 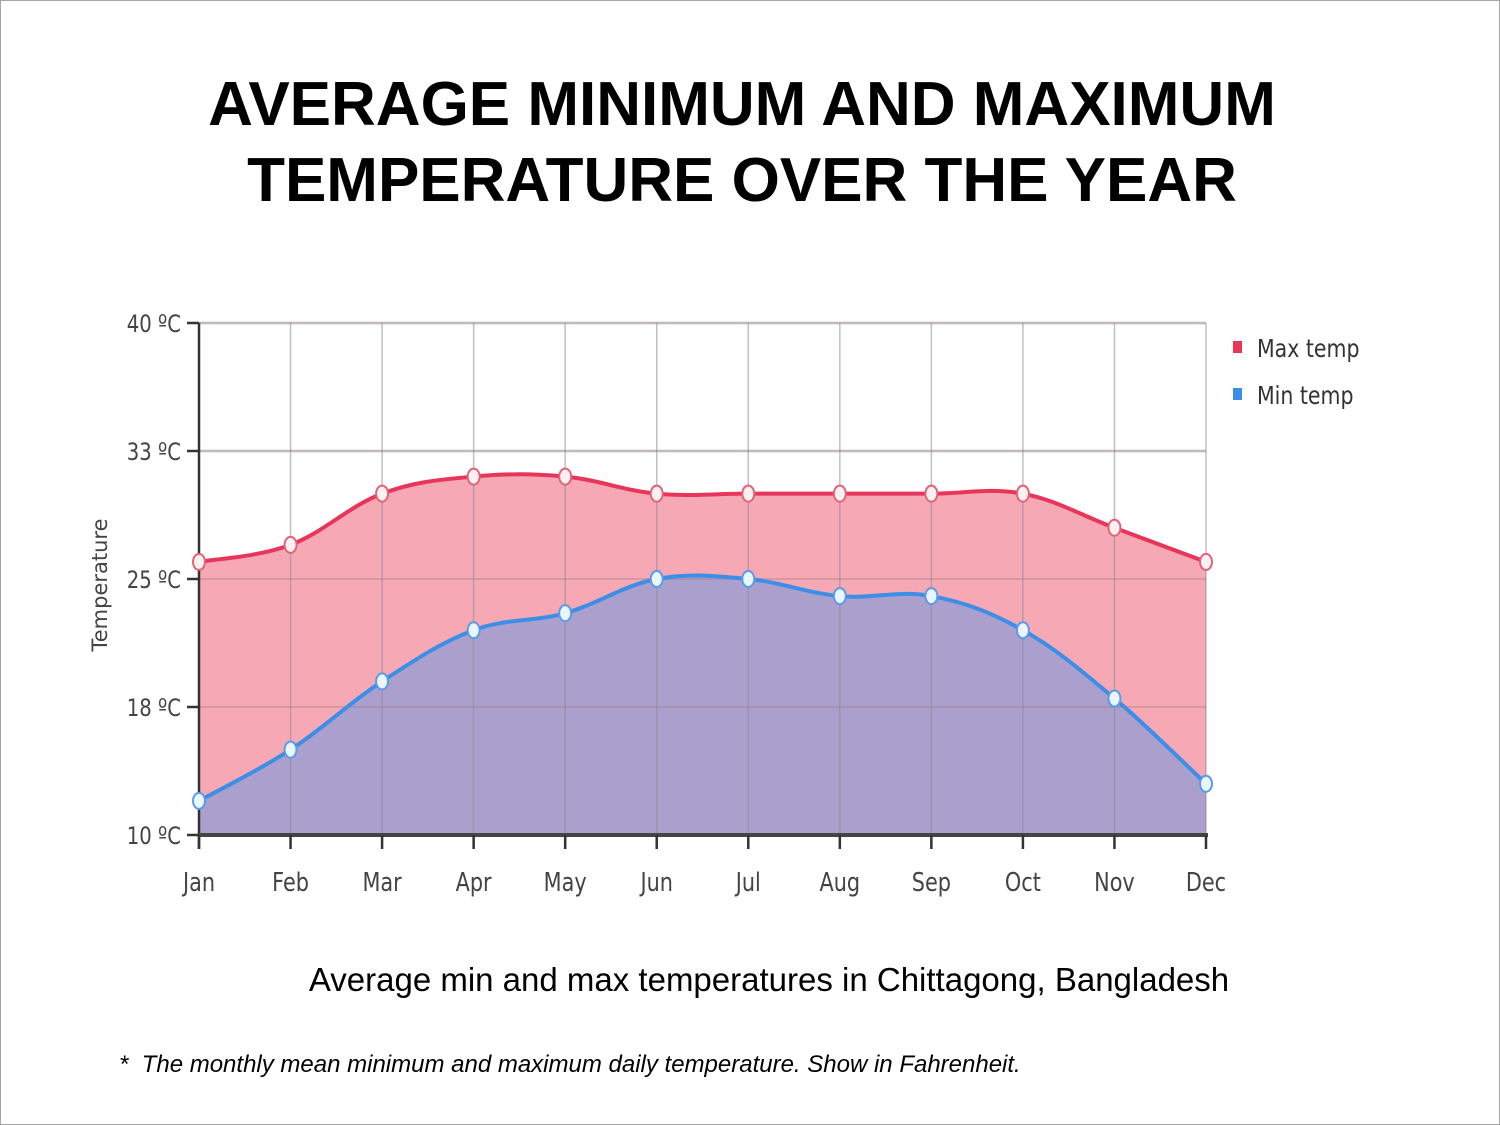 I want to click on x-tick-label: Apr, so click(x=474, y=882).